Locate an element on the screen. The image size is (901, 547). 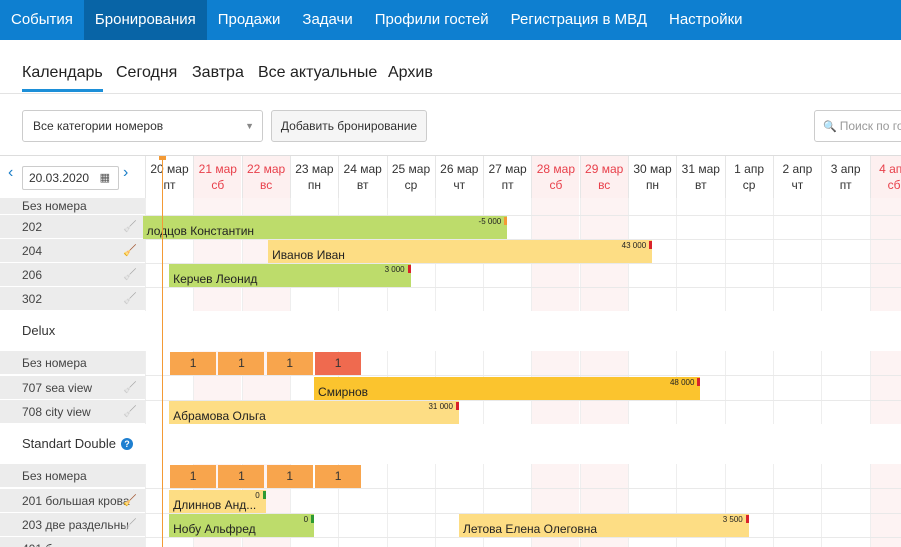
day-date: 3 апр is located at coordinates (845, 169).